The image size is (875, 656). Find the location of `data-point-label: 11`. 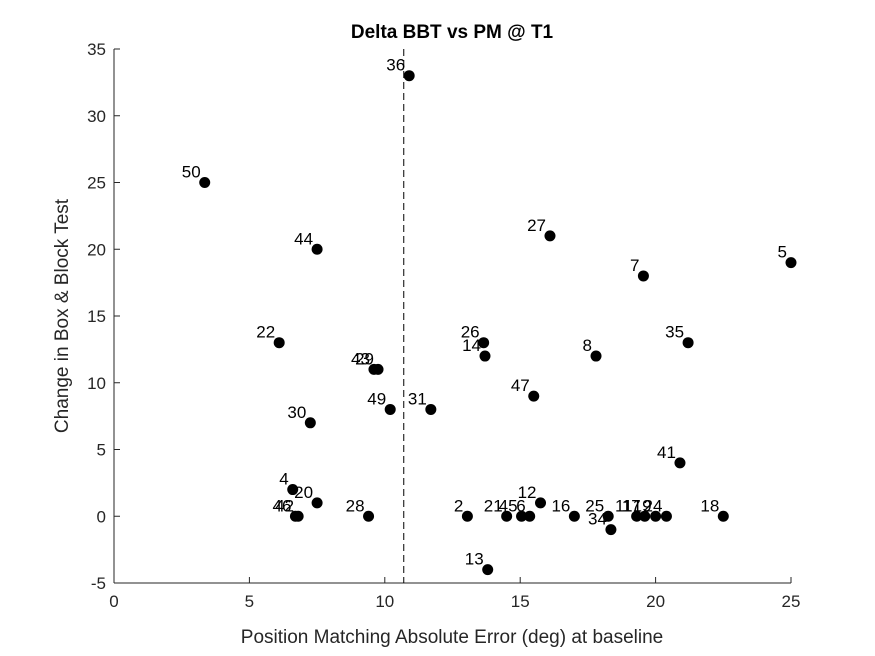

data-point-label: 11 is located at coordinates (624, 505).